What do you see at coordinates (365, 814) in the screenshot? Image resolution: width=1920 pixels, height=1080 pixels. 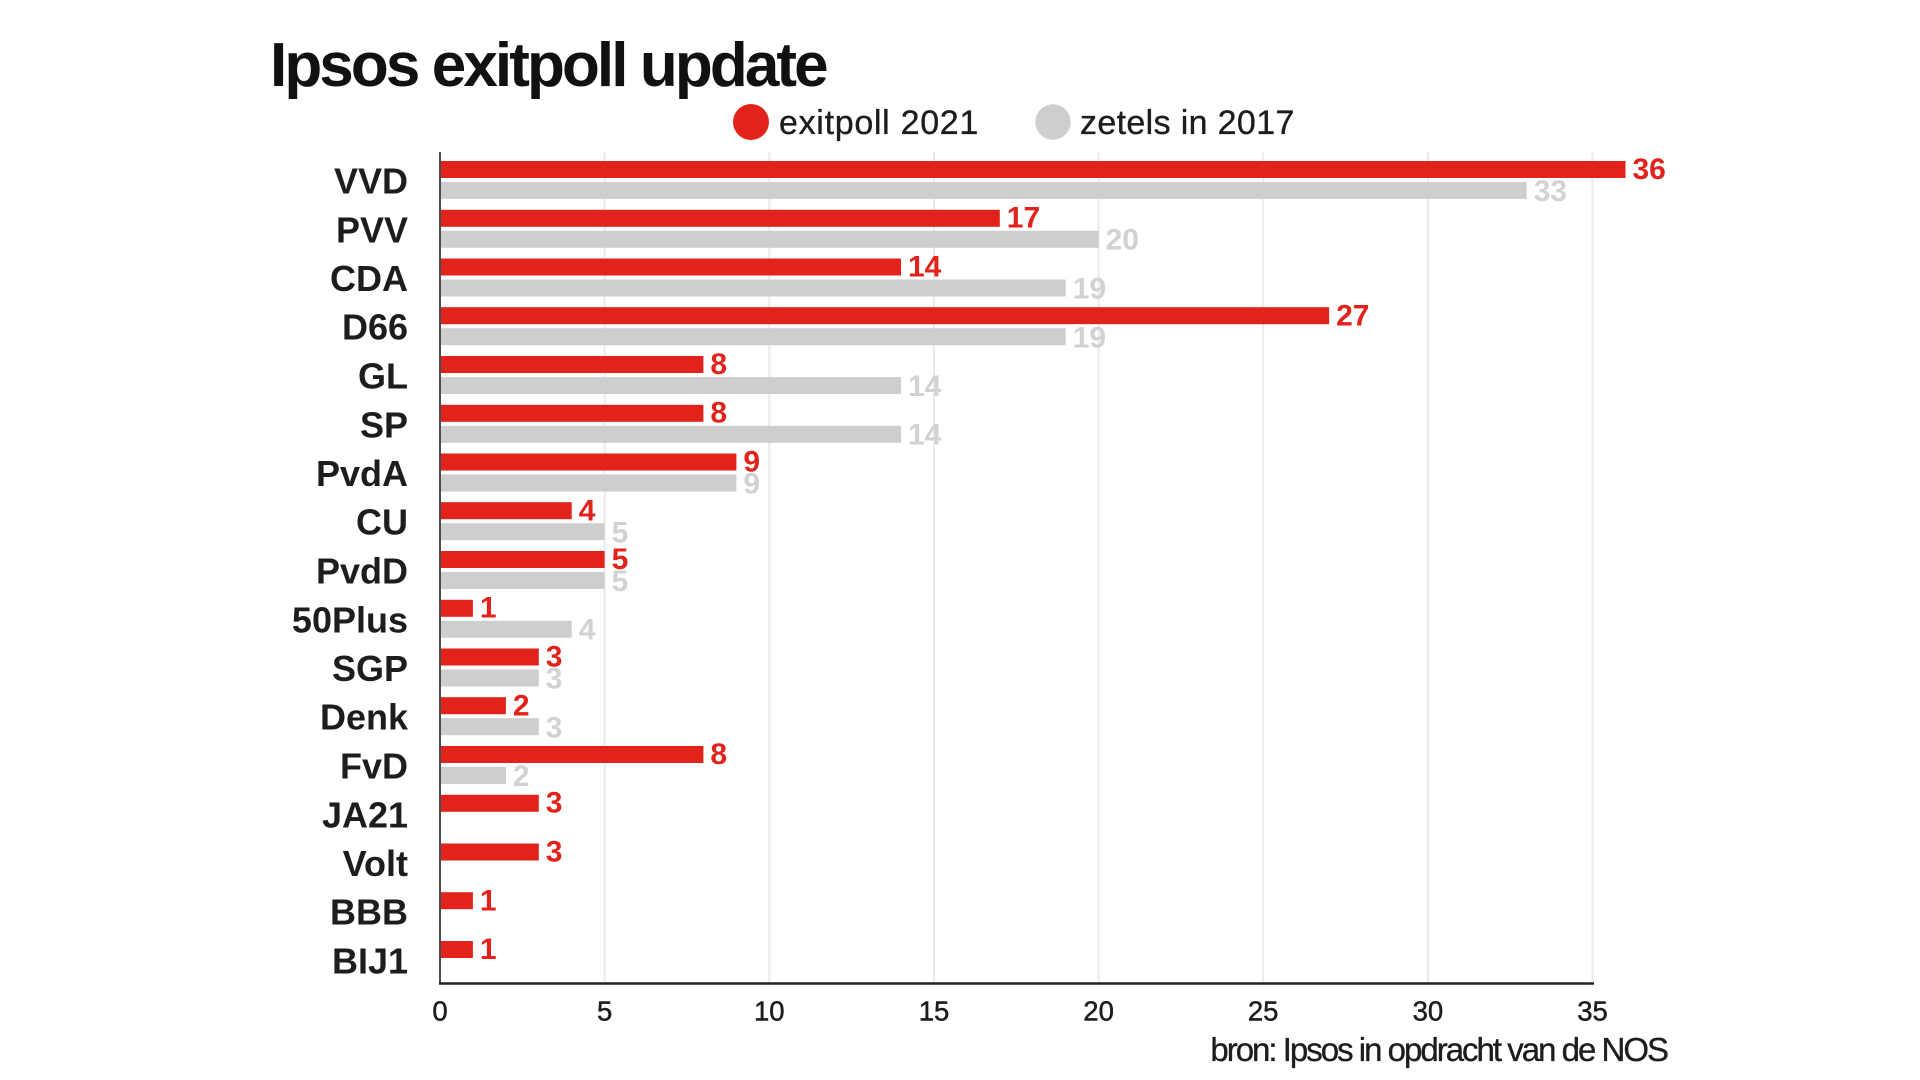 I see `svg-text: JA21` at bounding box center [365, 814].